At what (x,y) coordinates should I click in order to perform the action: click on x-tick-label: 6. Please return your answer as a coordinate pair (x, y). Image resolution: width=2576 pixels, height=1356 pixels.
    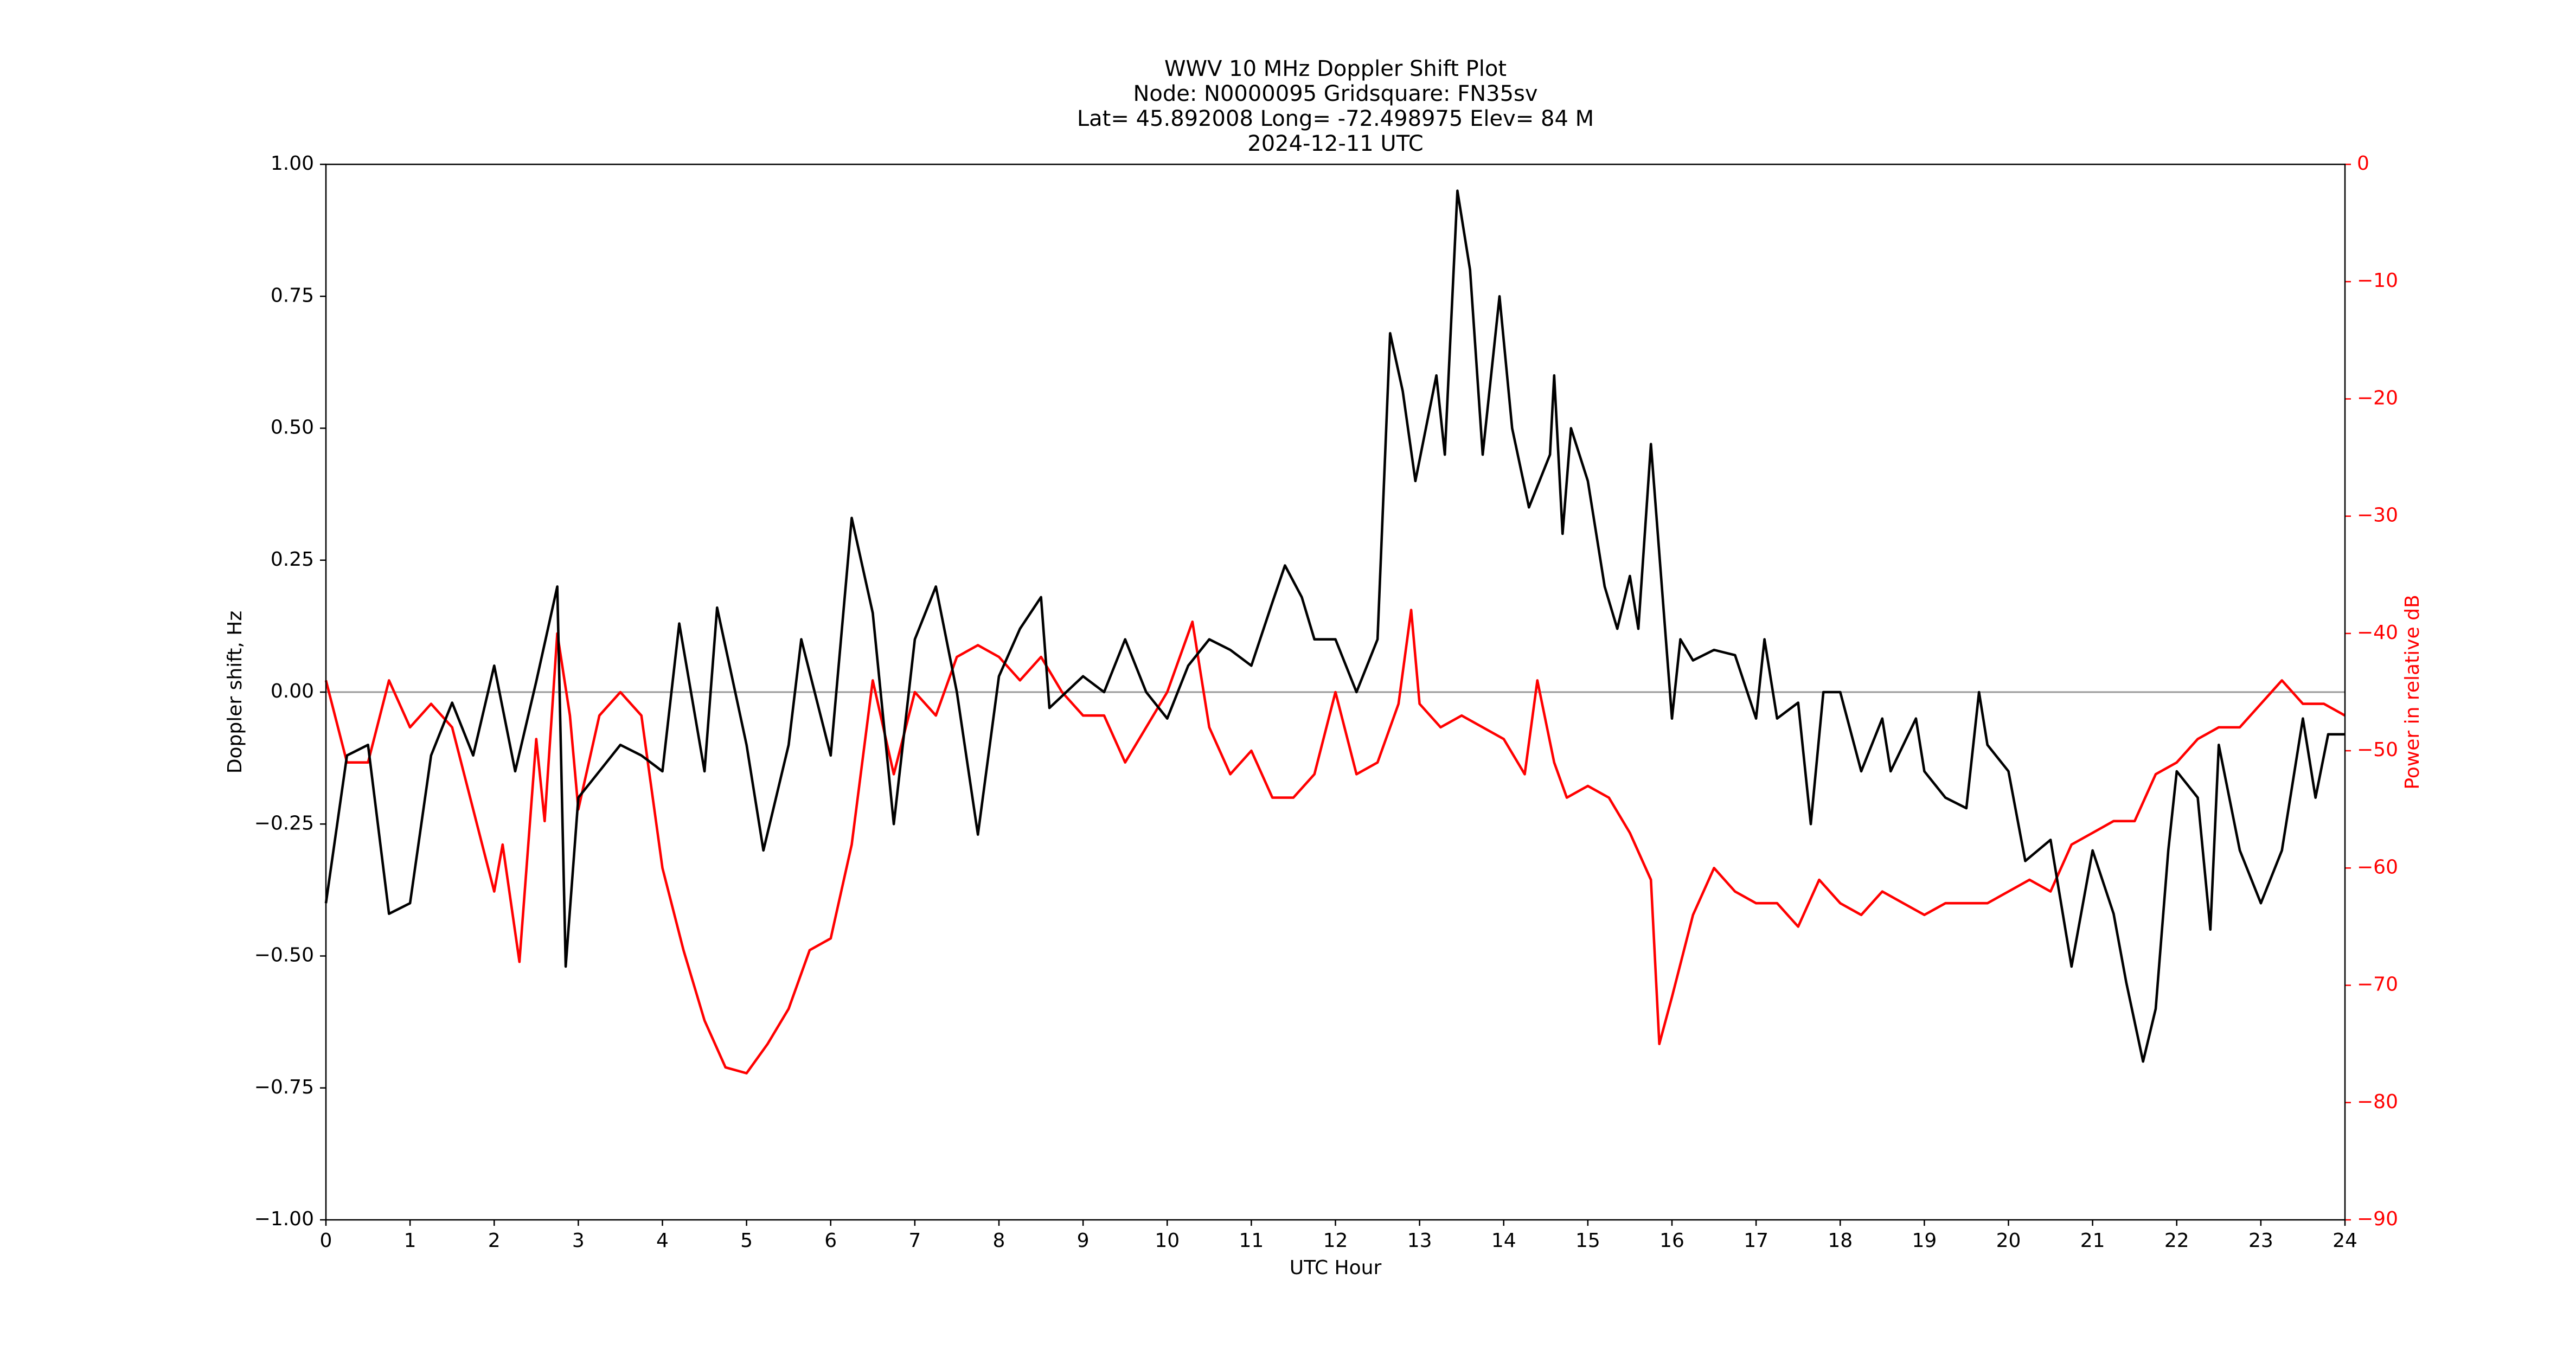
    Looking at the image, I should click on (830, 1241).